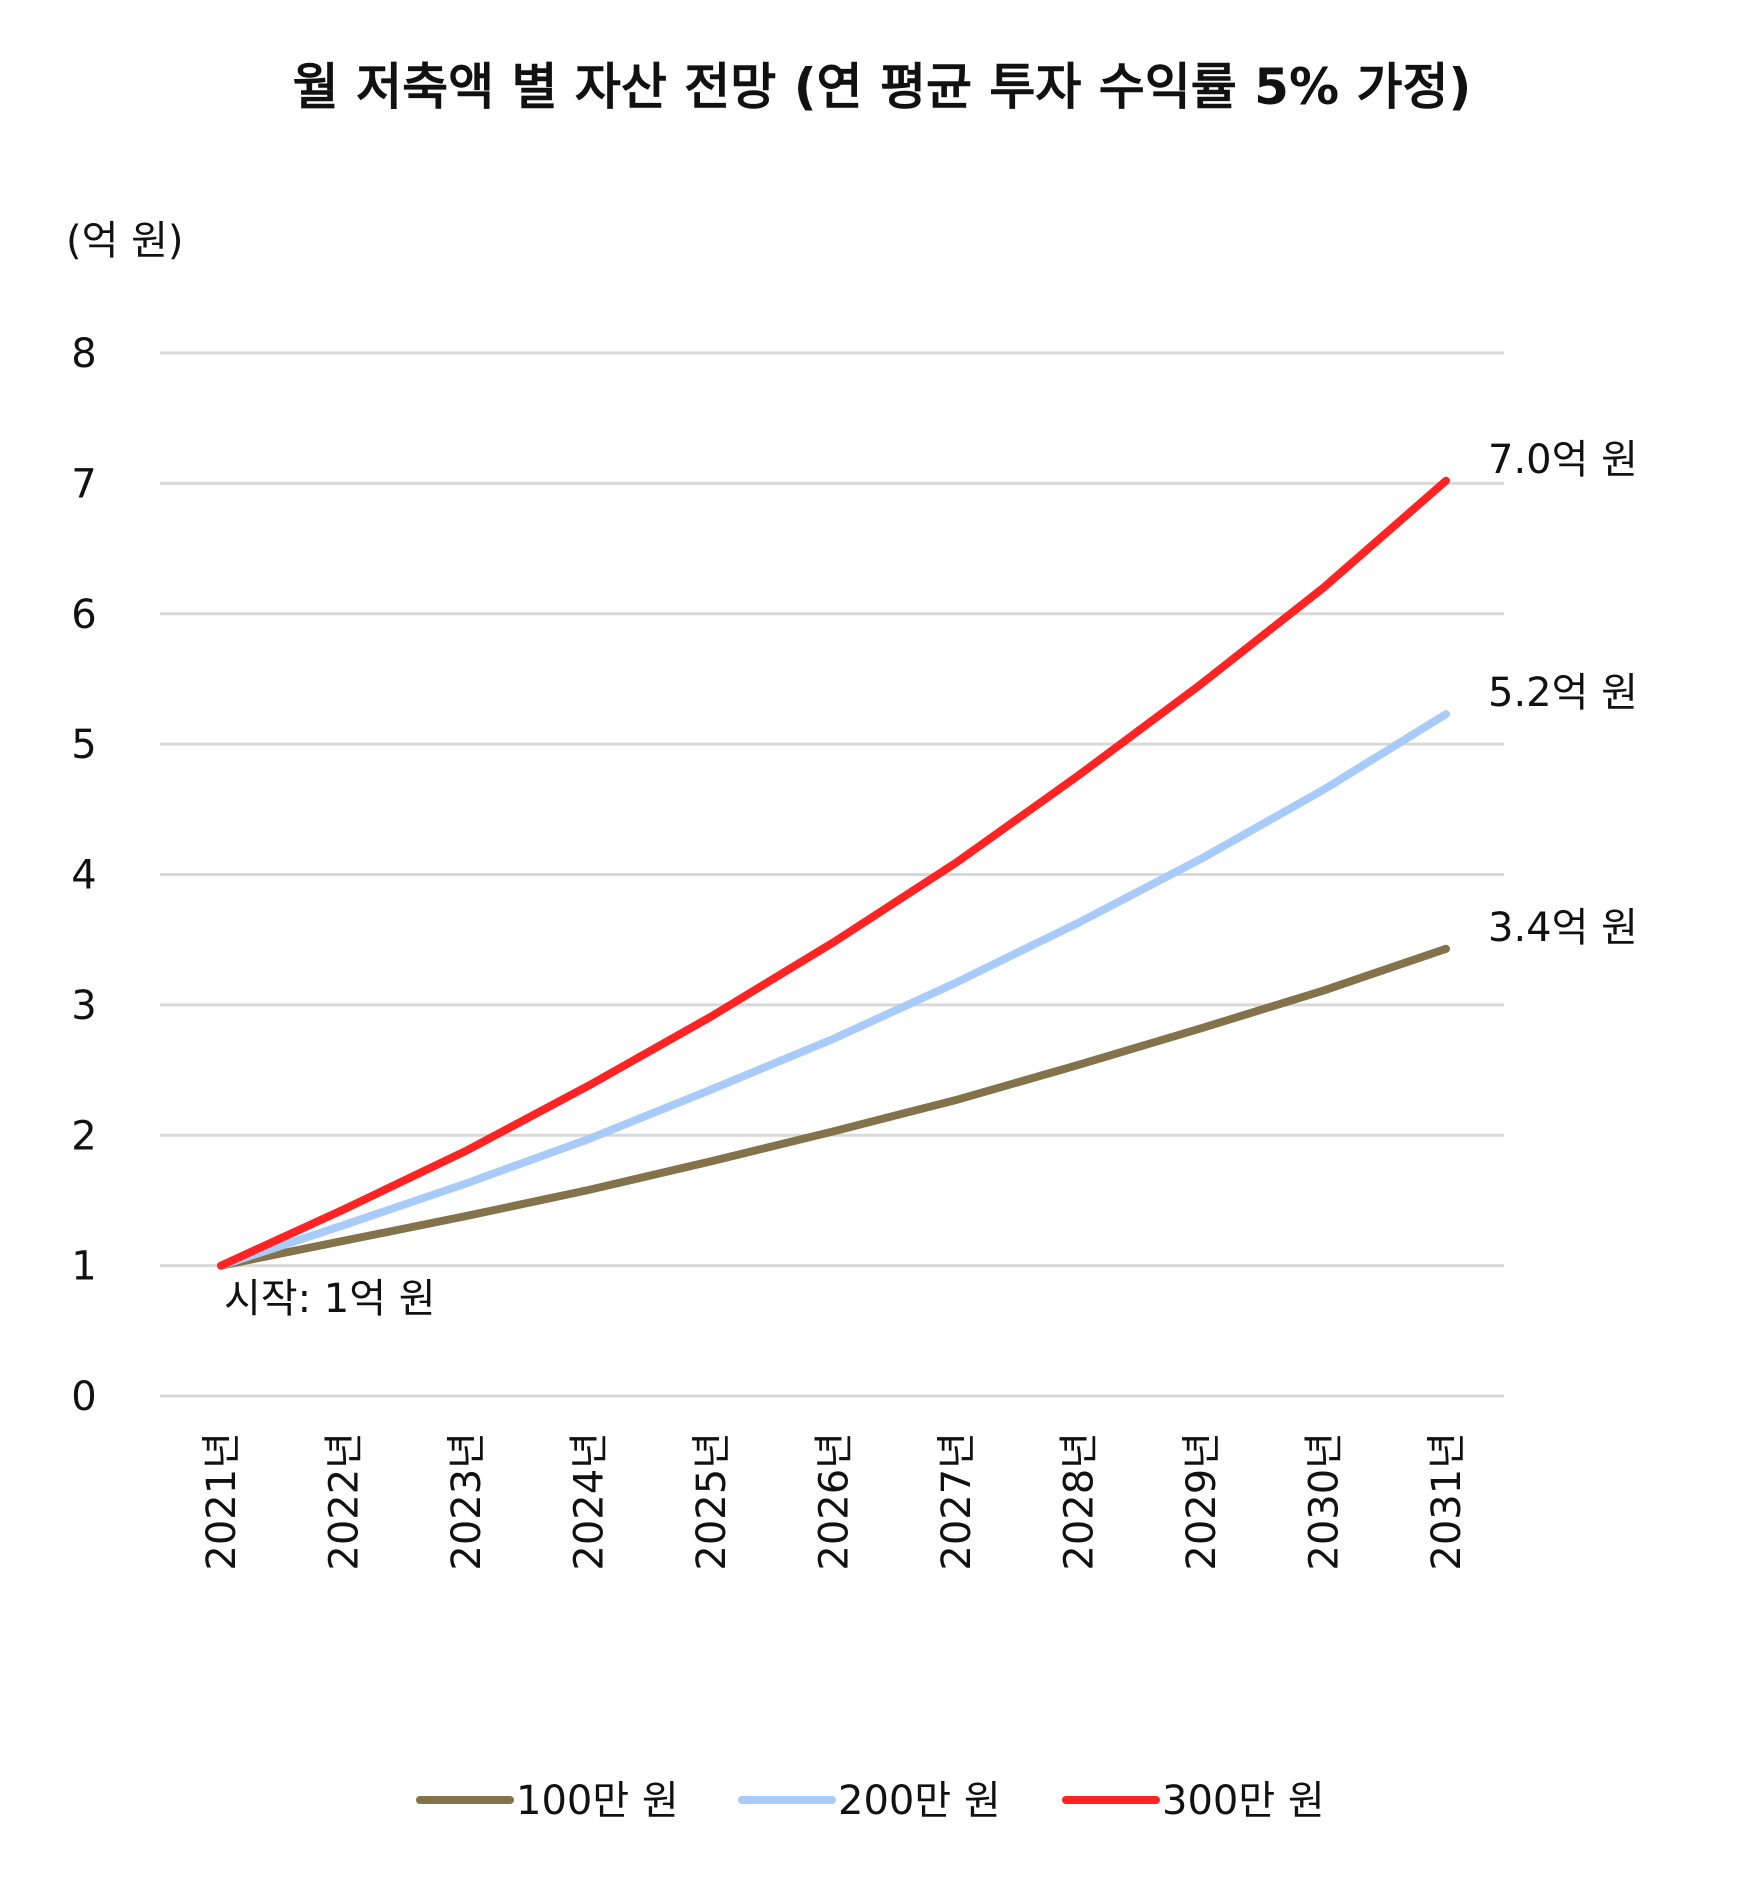  What do you see at coordinates (882, 87) in the screenshot?
I see `chart-title: 월 저축액 별 자산 전망 (연 평균 투자 수익률 5% 가정)` at bounding box center [882, 87].